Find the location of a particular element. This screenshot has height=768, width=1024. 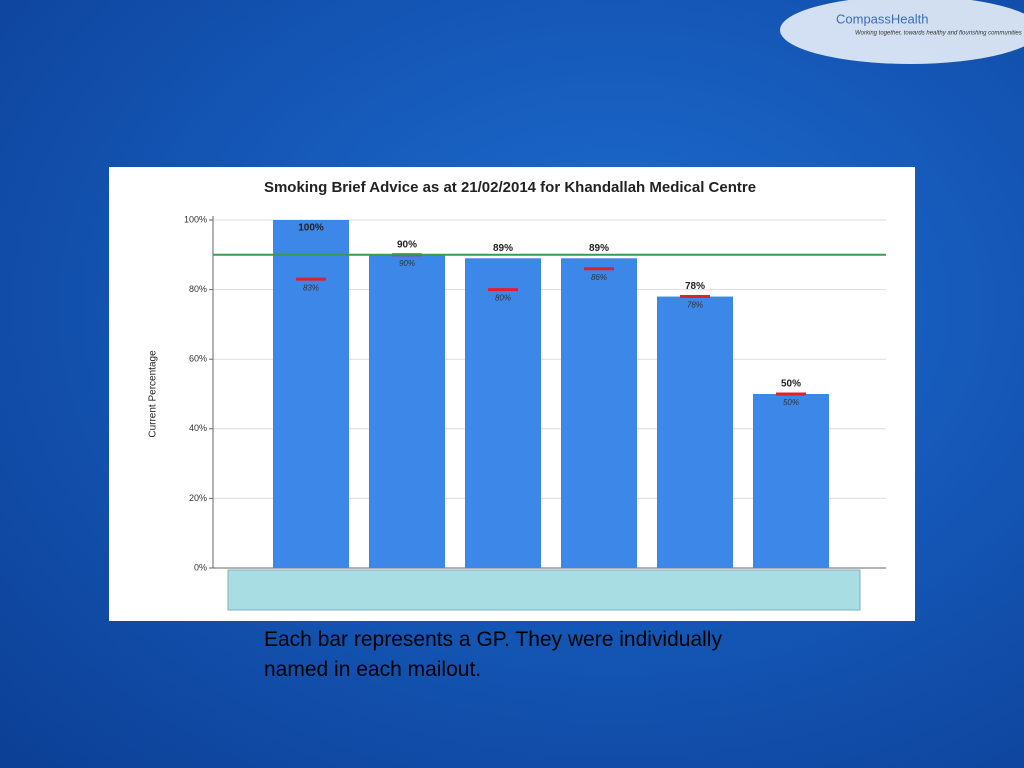

logo-name: CompassHealth is located at coordinates (882, 18).